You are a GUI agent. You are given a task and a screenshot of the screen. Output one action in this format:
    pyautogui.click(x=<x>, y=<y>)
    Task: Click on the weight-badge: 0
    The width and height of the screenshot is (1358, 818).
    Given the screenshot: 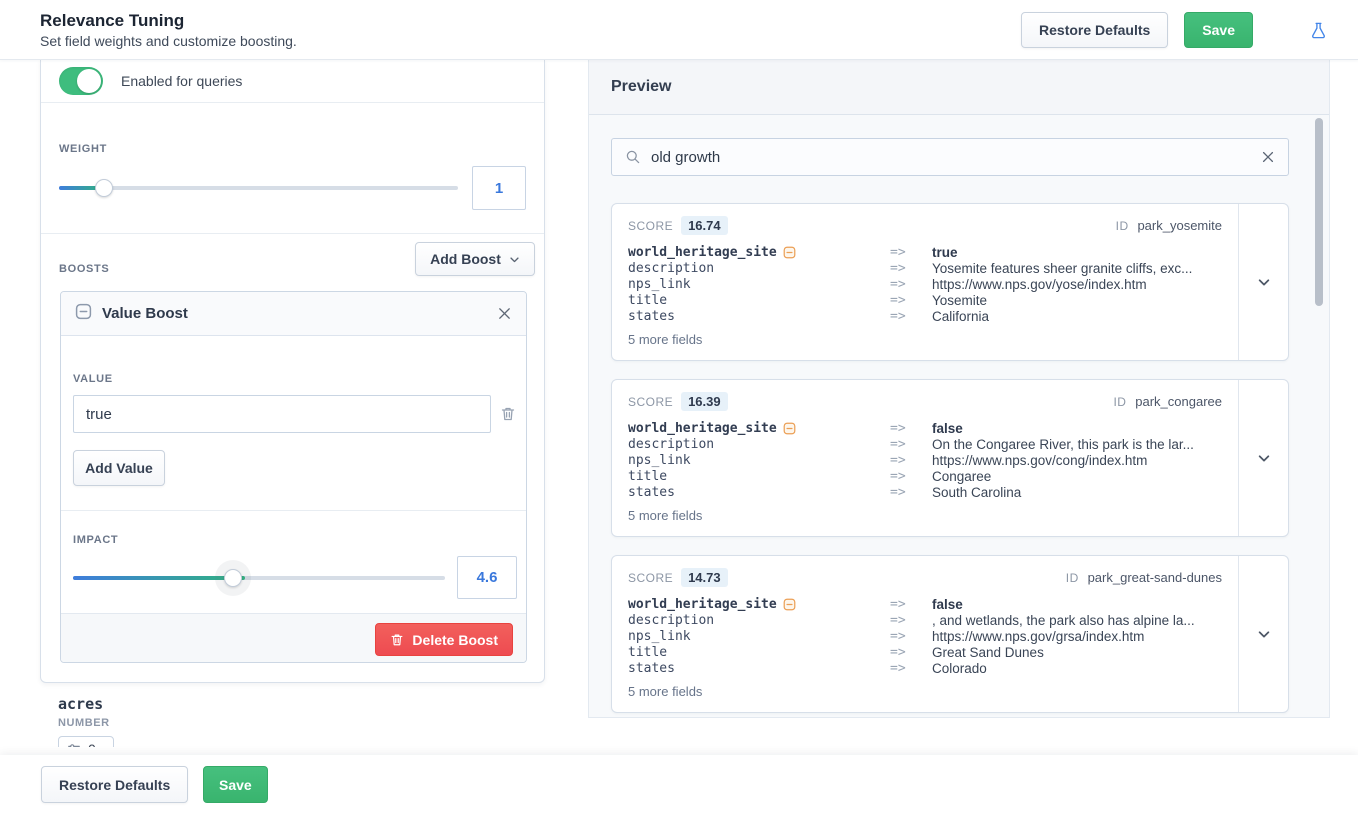 What is the action you would take?
    pyautogui.click(x=86, y=741)
    